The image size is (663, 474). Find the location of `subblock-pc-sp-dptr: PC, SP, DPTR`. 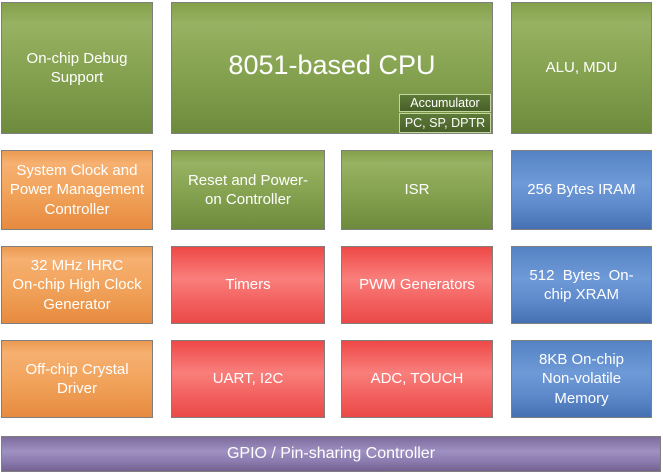

subblock-pc-sp-dptr: PC, SP, DPTR is located at coordinates (445, 123).